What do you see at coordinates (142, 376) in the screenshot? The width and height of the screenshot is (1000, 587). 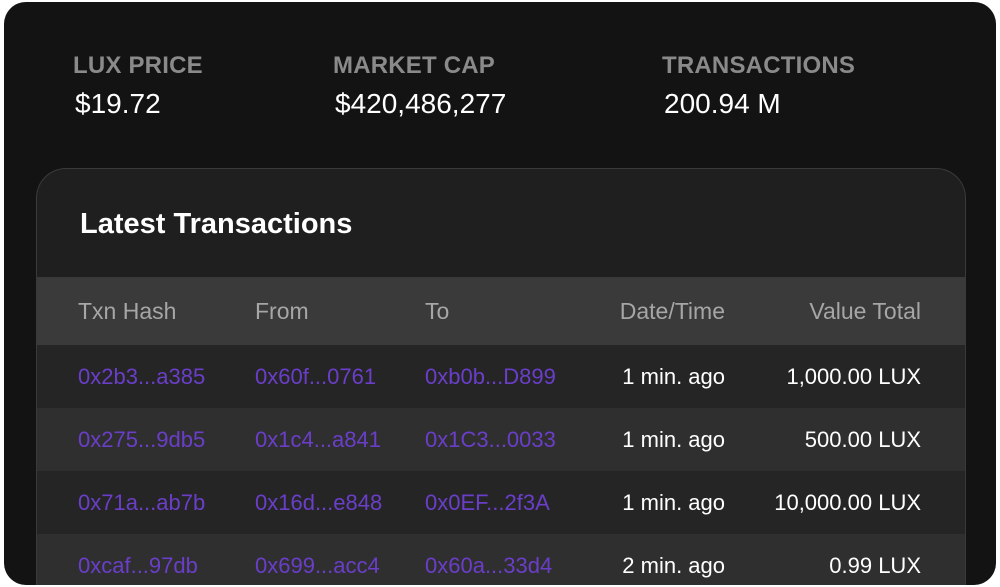 I see `txn-hash-link: 0x2b3...a385` at bounding box center [142, 376].